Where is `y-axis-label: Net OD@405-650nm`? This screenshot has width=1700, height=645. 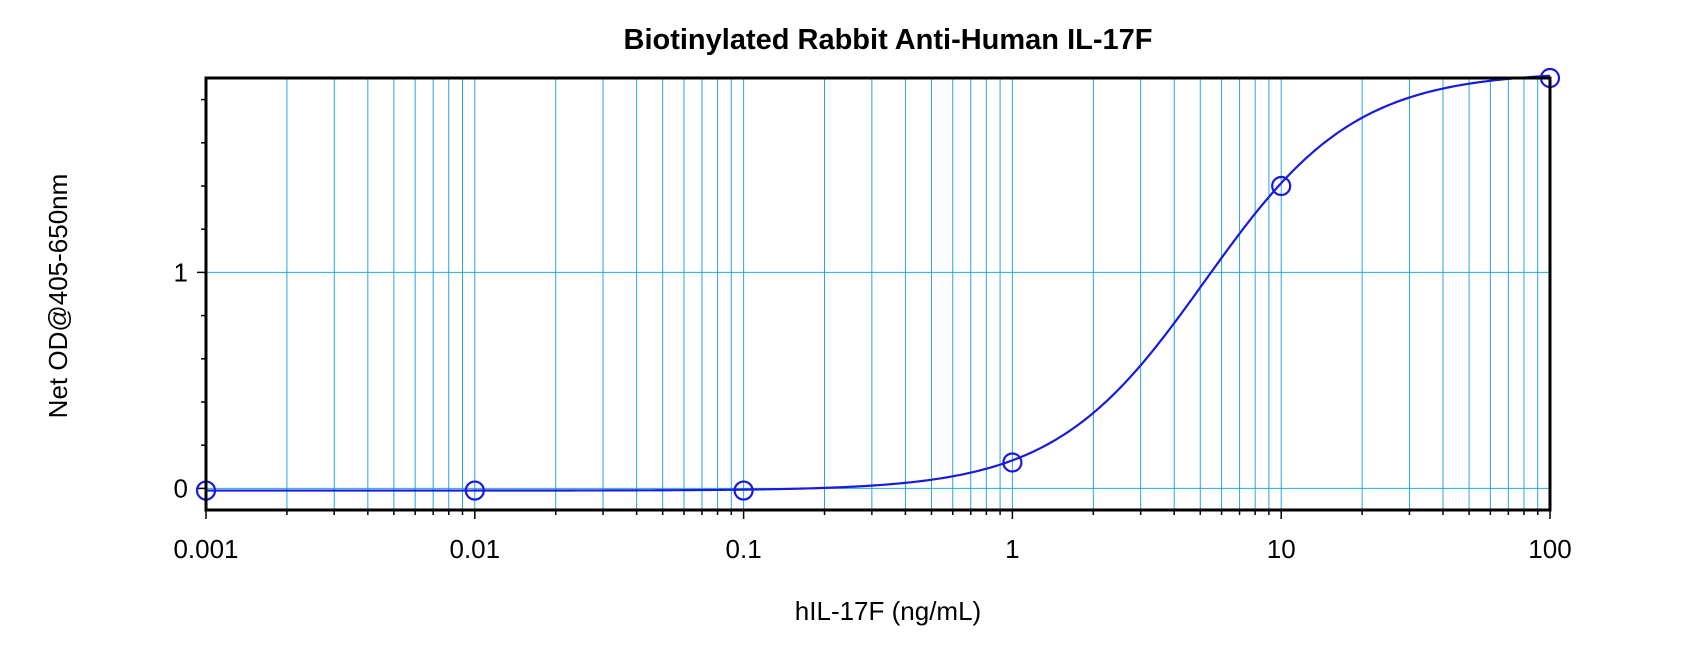 y-axis-label: Net OD@405-650nm is located at coordinates (58, 296).